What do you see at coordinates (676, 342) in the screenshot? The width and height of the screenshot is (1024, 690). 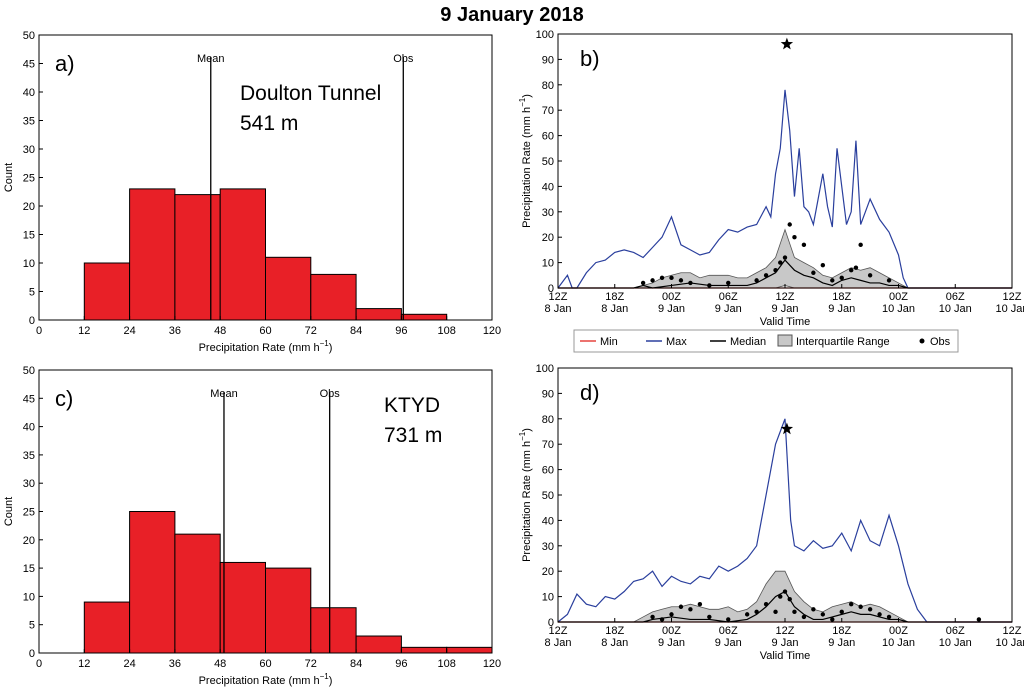 I see `legend-max-label: Max` at bounding box center [676, 342].